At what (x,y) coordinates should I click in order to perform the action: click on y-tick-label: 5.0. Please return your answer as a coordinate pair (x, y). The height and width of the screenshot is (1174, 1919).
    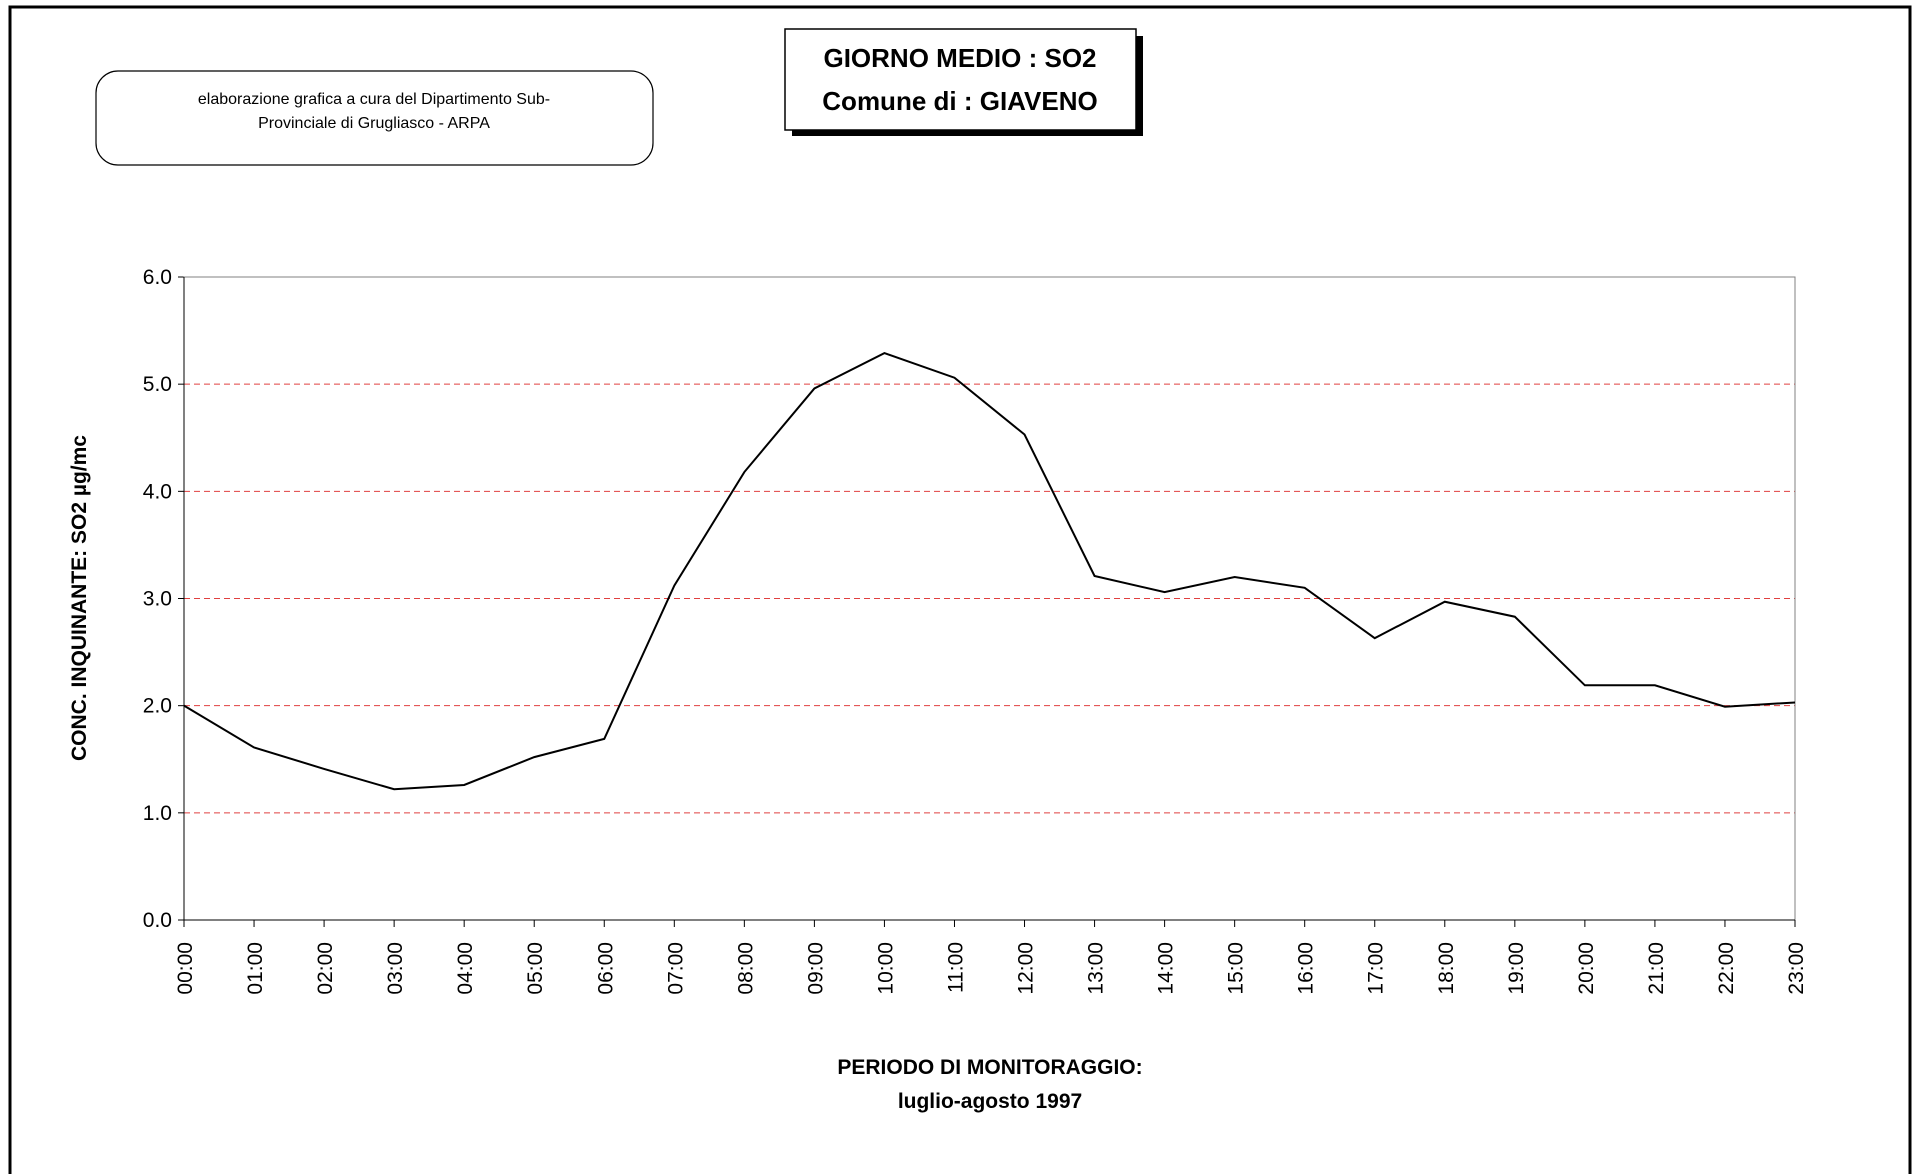
    Looking at the image, I should click on (157, 384).